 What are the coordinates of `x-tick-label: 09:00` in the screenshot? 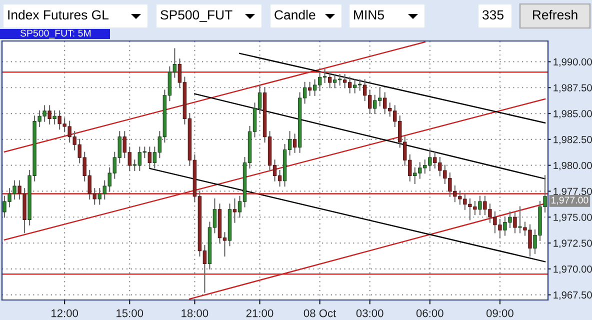 It's located at (500, 313).